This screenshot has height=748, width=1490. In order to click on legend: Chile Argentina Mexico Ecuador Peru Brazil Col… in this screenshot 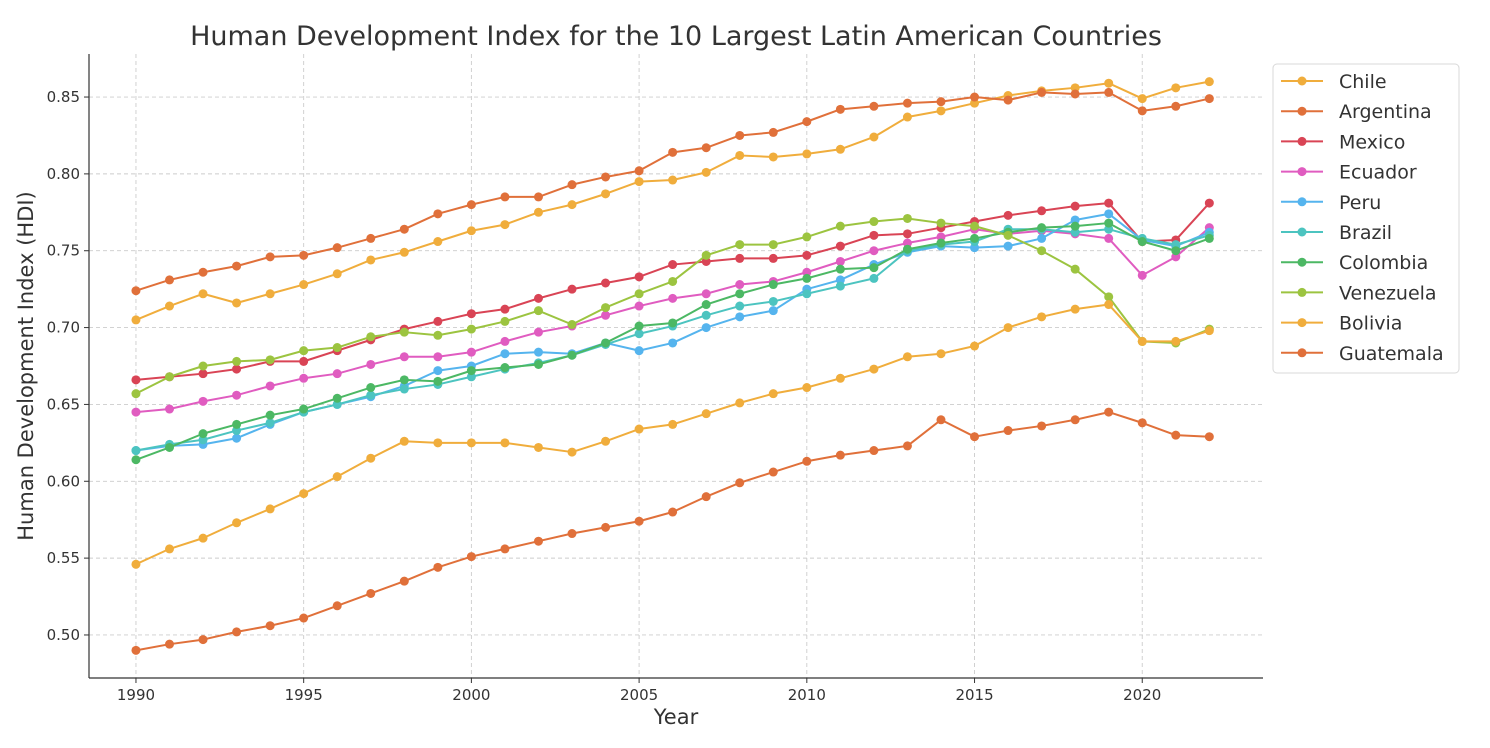, I will do `click(1366, 218)`.